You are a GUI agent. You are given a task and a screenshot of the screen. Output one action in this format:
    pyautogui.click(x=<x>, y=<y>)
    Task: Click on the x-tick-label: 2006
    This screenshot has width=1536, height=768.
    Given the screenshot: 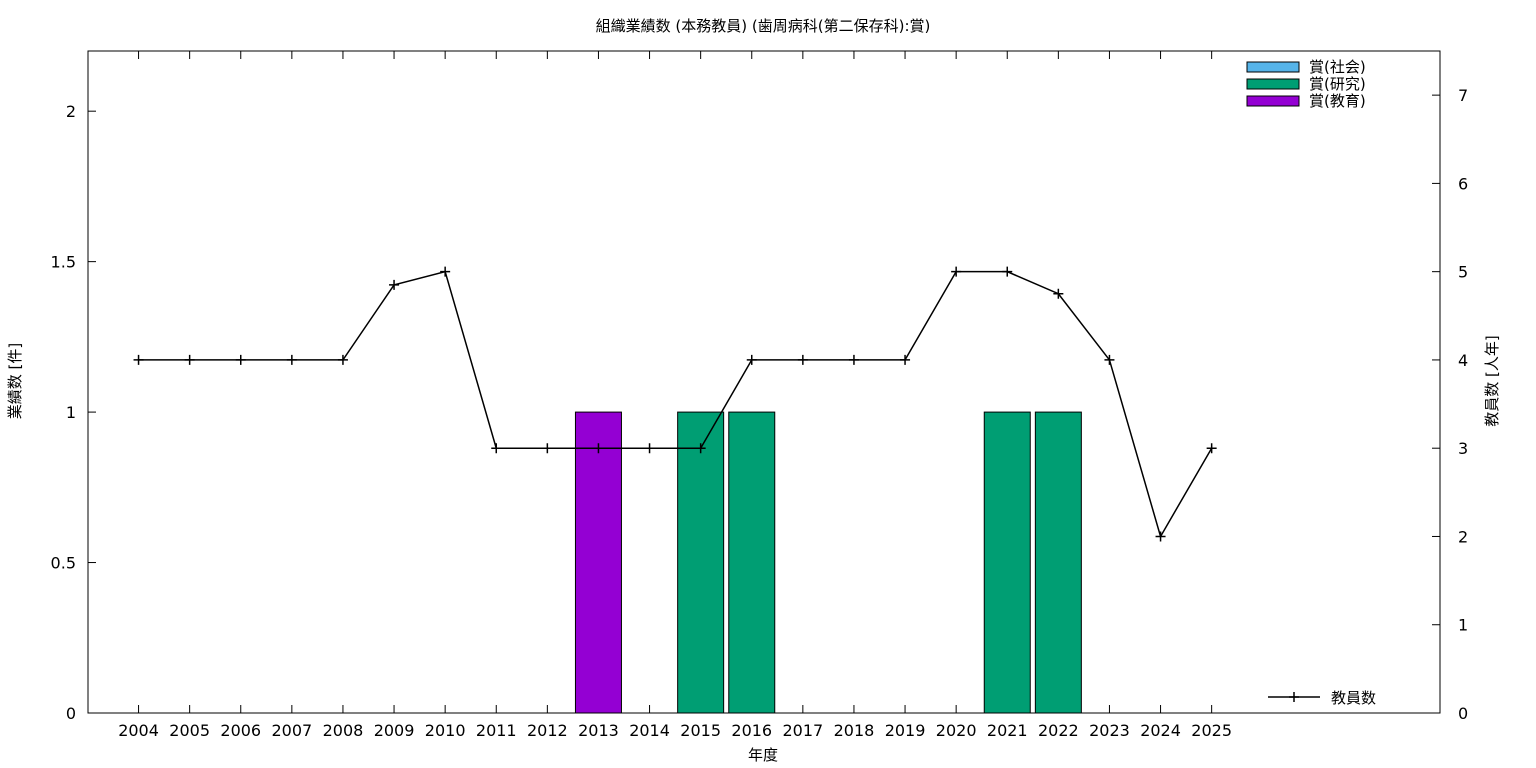 What is the action you would take?
    pyautogui.click(x=240, y=730)
    